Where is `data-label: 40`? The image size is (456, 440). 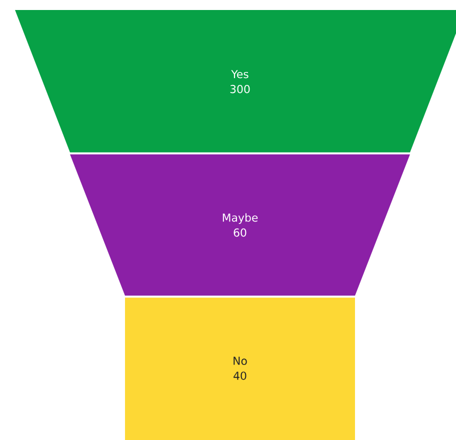 data-label: 40 is located at coordinates (240, 376).